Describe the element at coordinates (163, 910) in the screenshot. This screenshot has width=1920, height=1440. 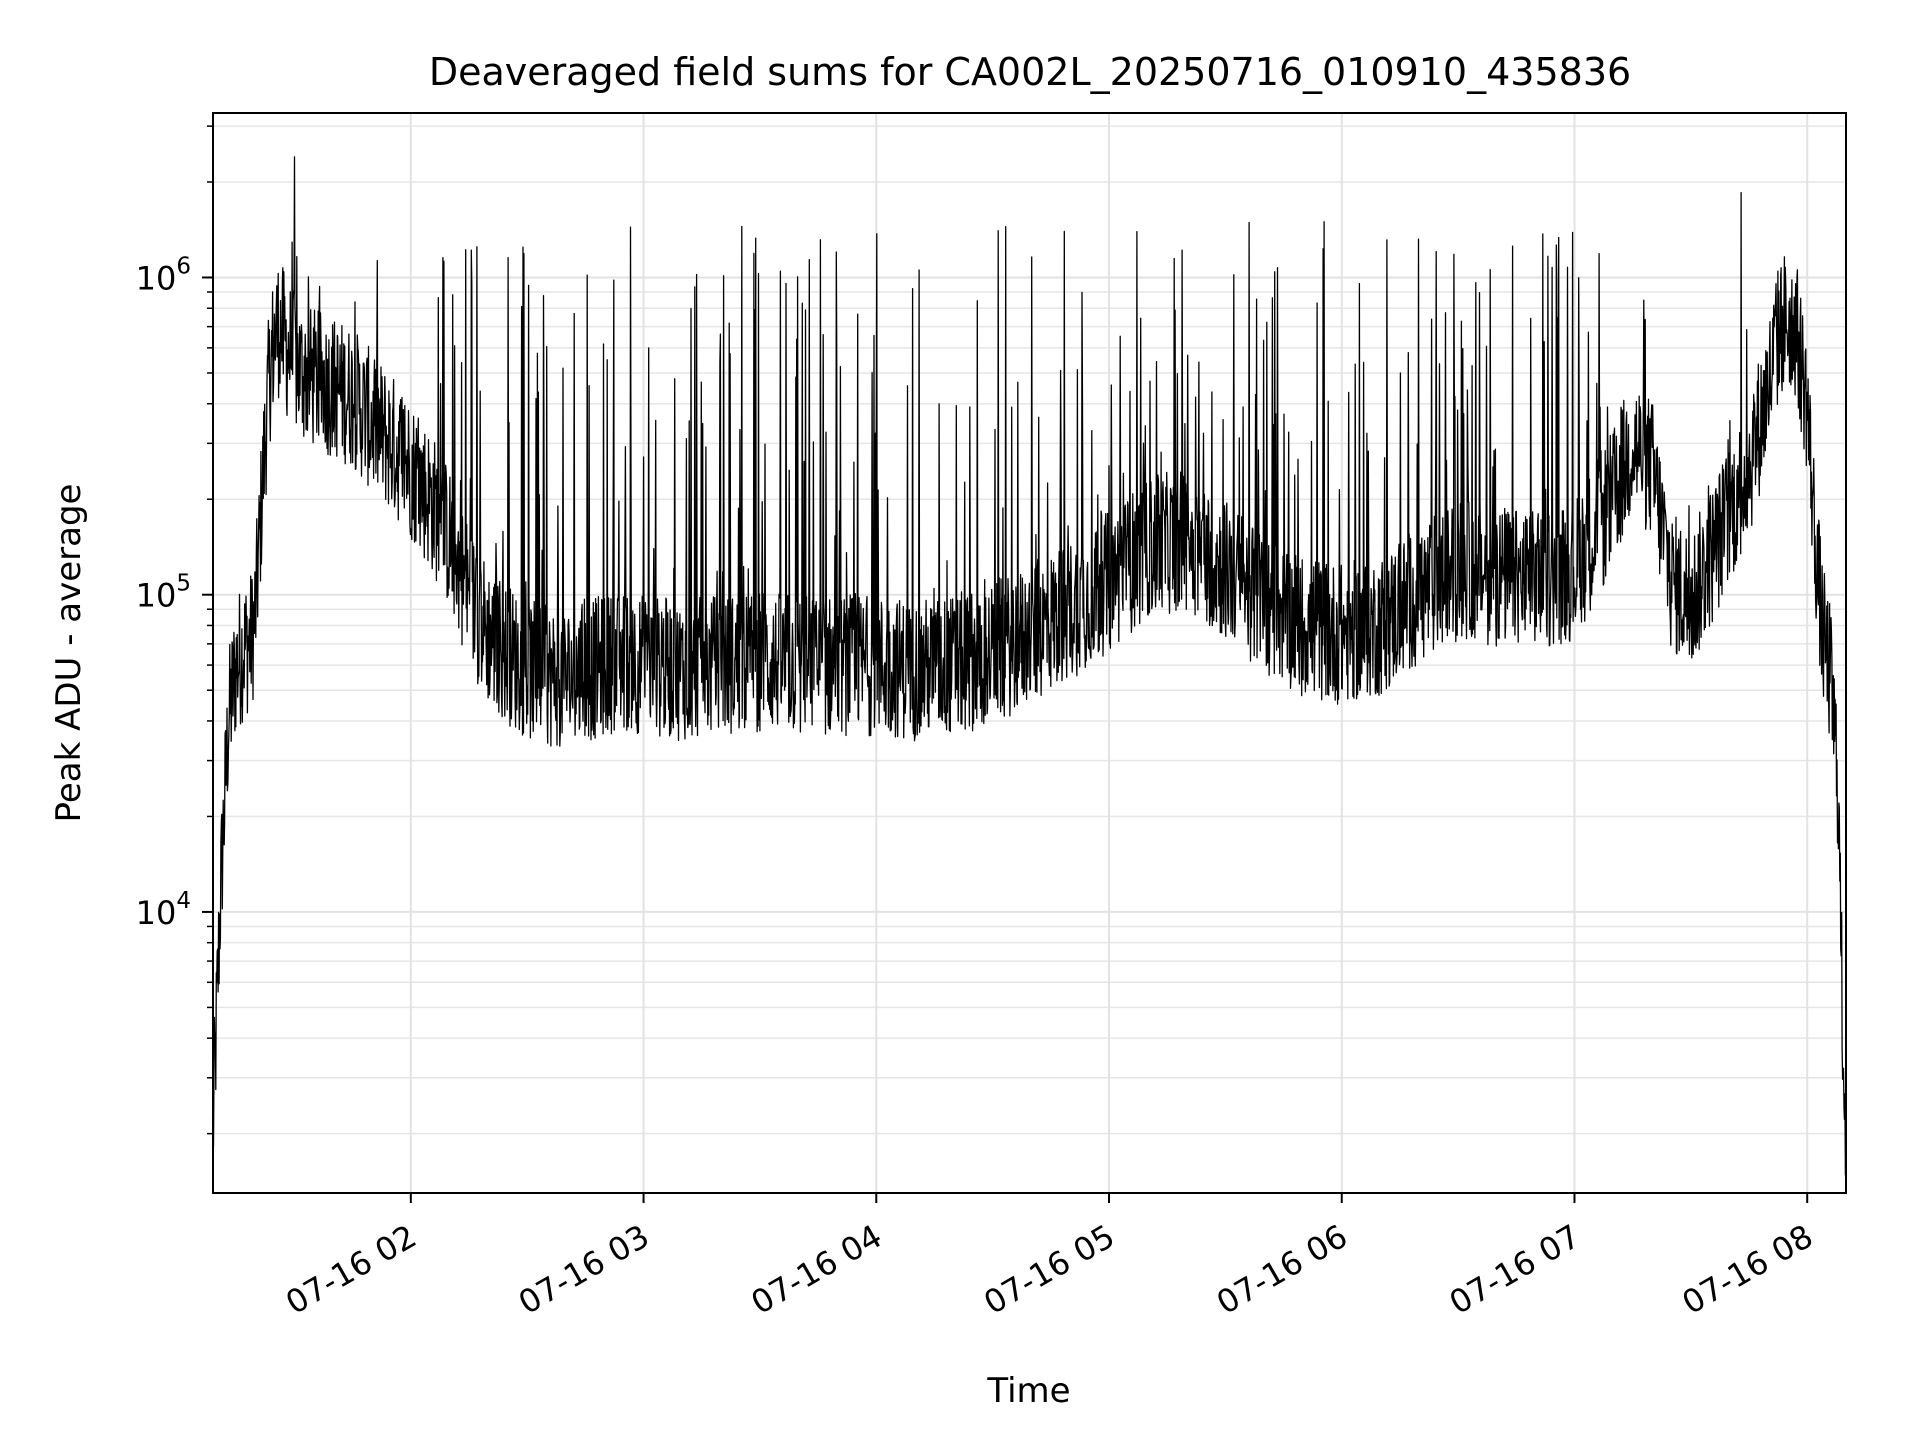
I see `y-tick-label: 10⁴` at that location.